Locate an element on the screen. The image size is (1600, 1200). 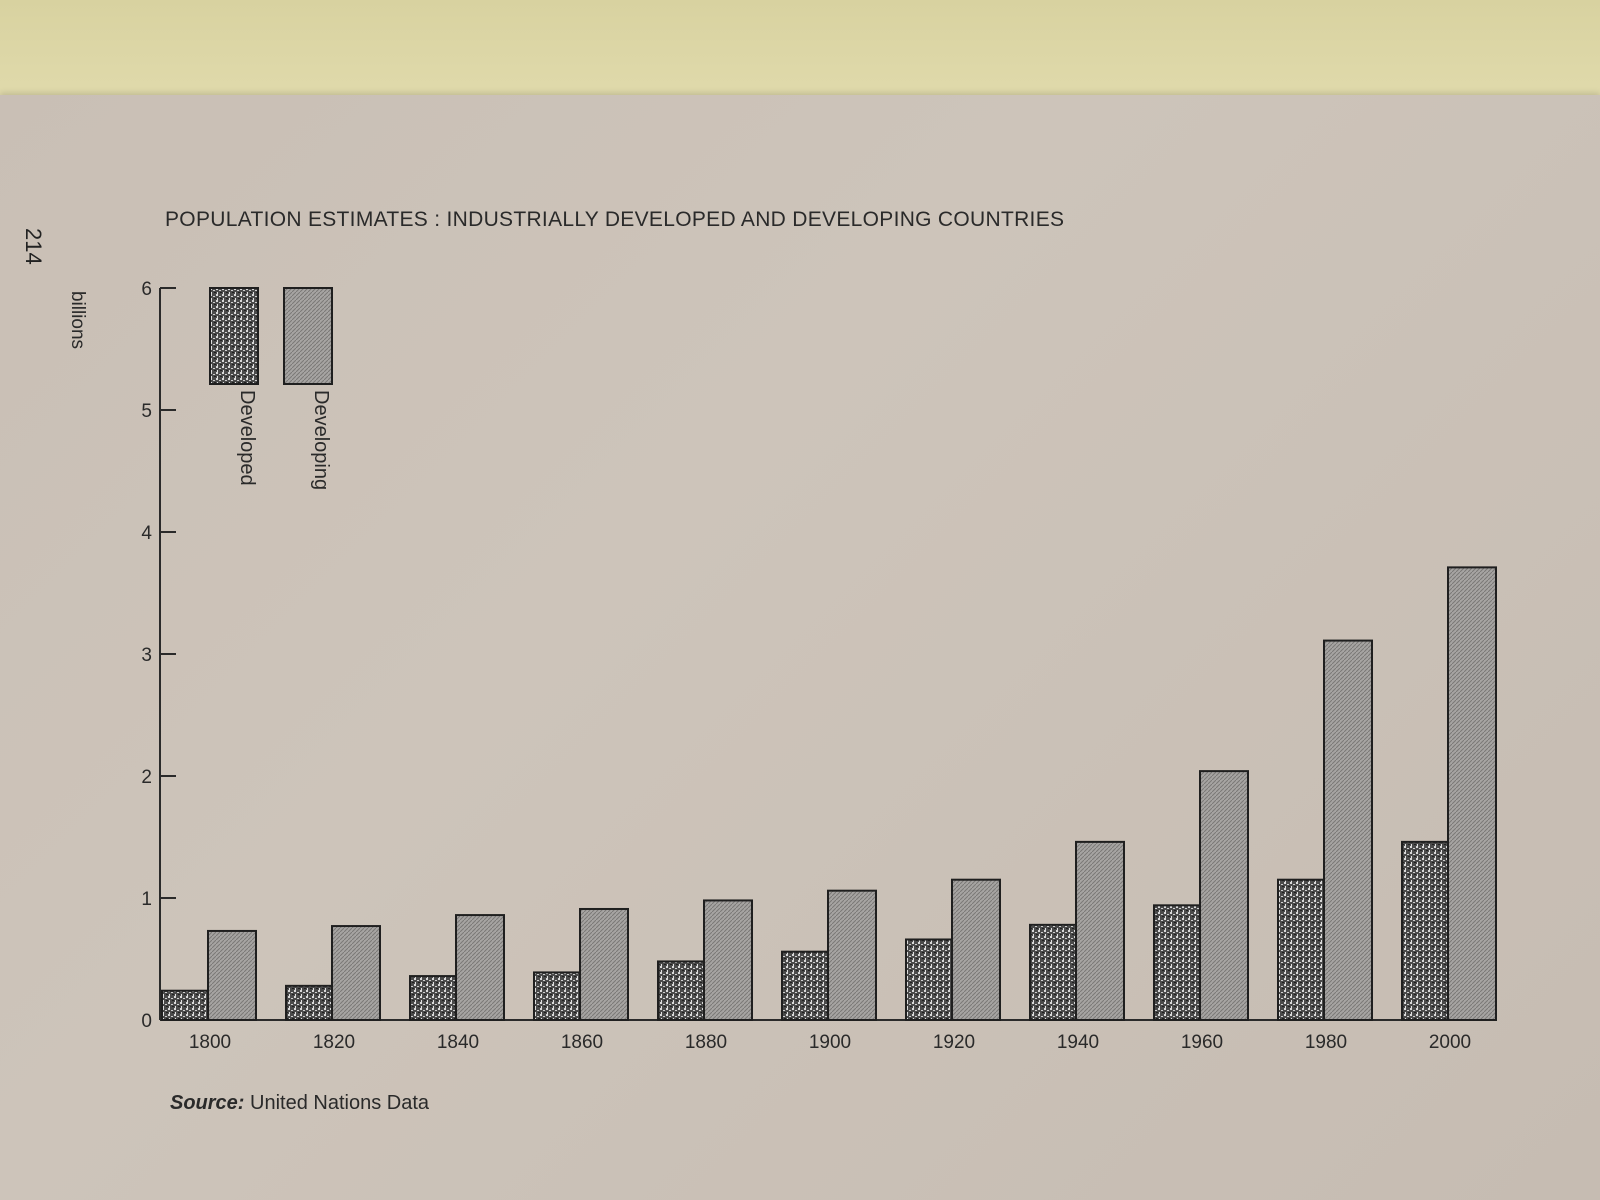
x-tick-label: 1840 is located at coordinates (458, 1042).